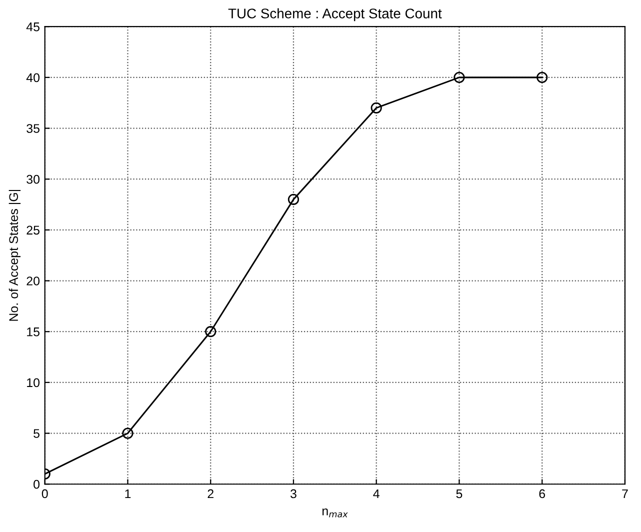  I want to click on y-tick-label: 40, so click(33, 77).